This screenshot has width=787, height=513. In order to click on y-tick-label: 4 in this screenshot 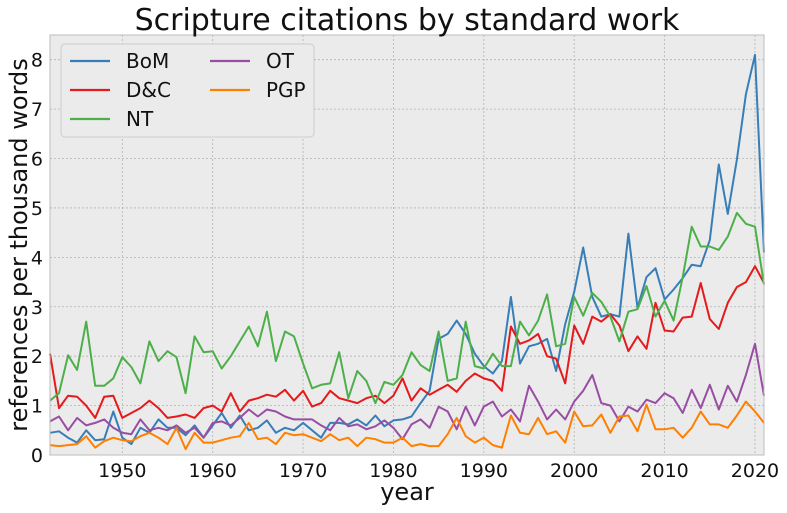, I will do `click(37, 258)`.